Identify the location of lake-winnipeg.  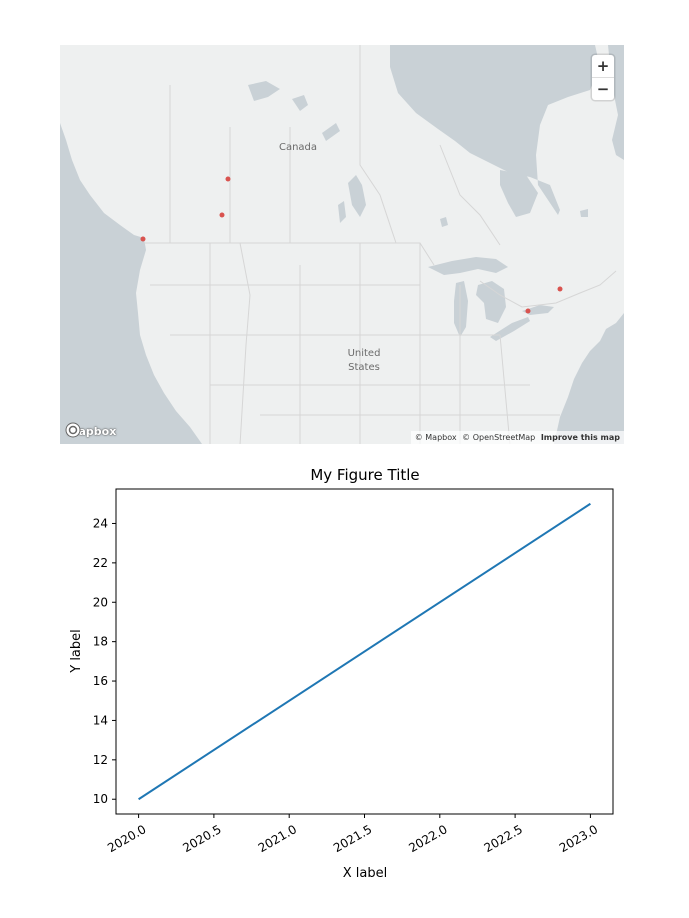
(357, 196).